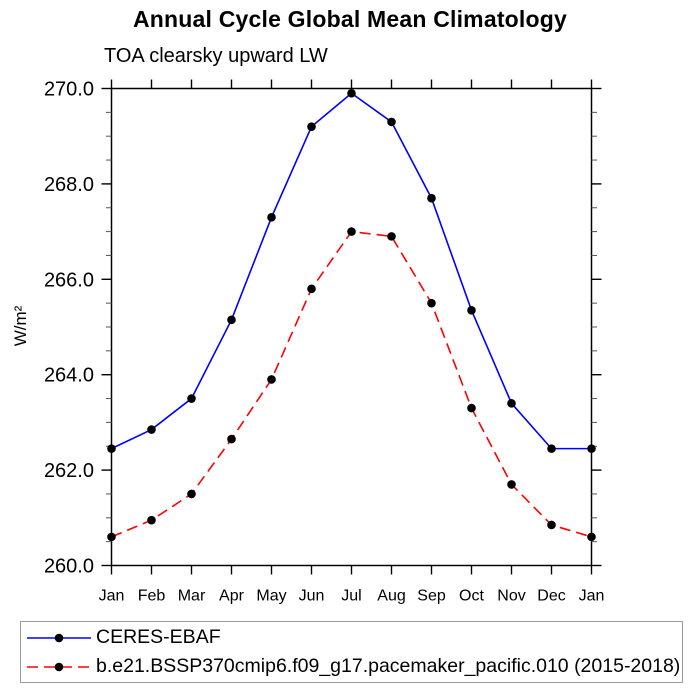 This screenshot has width=700, height=700. Describe the element at coordinates (551, 596) in the screenshot. I see `x-tick-label: Dec` at that location.